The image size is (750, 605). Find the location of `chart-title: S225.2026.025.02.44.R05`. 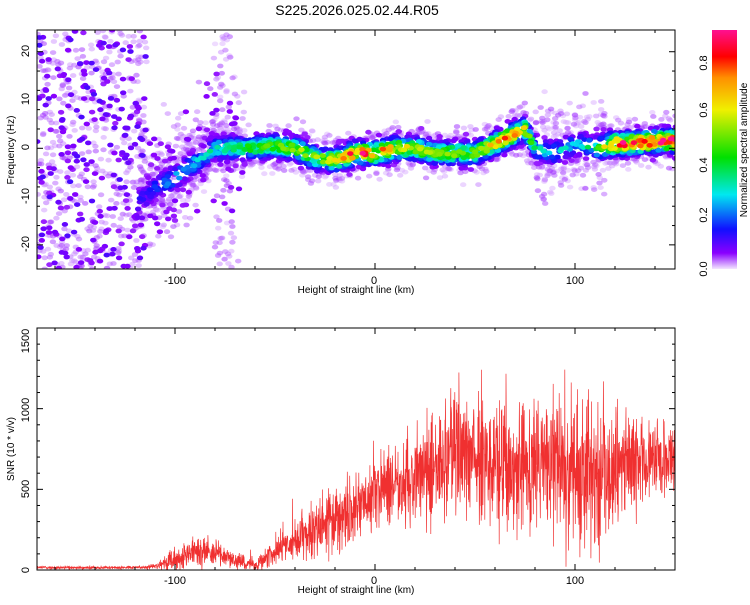

chart-title: S225.2026.025.02.44.R05 is located at coordinates (357, 10).